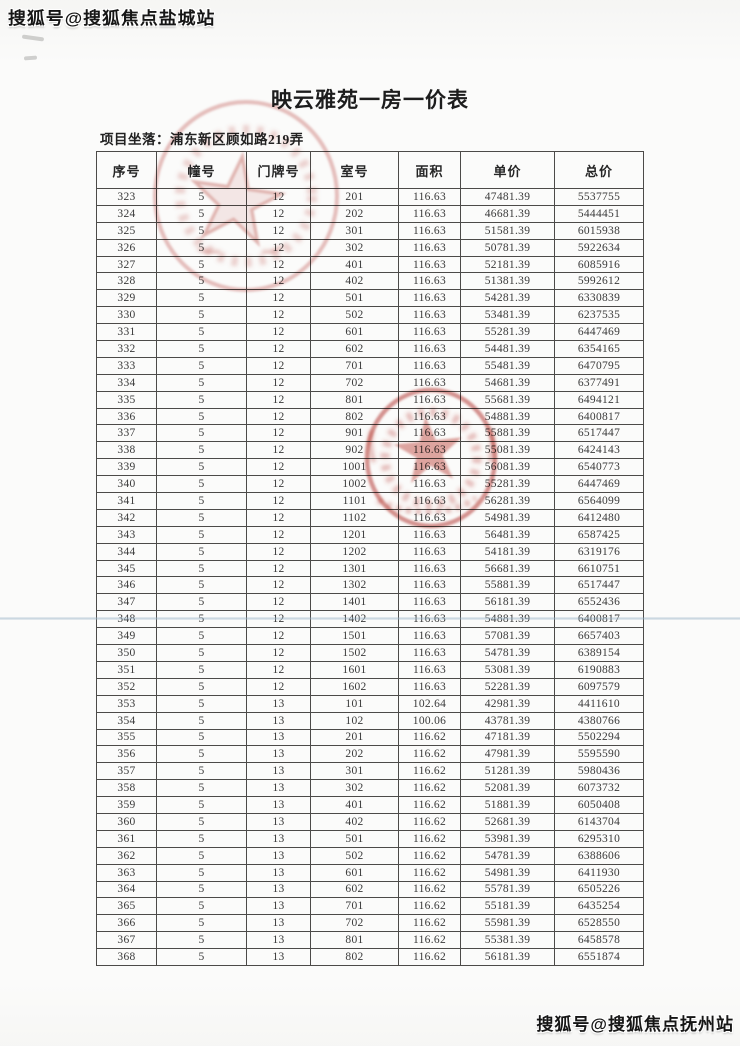 This screenshot has height=1046, width=740. What do you see at coordinates (126, 230) in the screenshot?
I see `cell: 325` at bounding box center [126, 230].